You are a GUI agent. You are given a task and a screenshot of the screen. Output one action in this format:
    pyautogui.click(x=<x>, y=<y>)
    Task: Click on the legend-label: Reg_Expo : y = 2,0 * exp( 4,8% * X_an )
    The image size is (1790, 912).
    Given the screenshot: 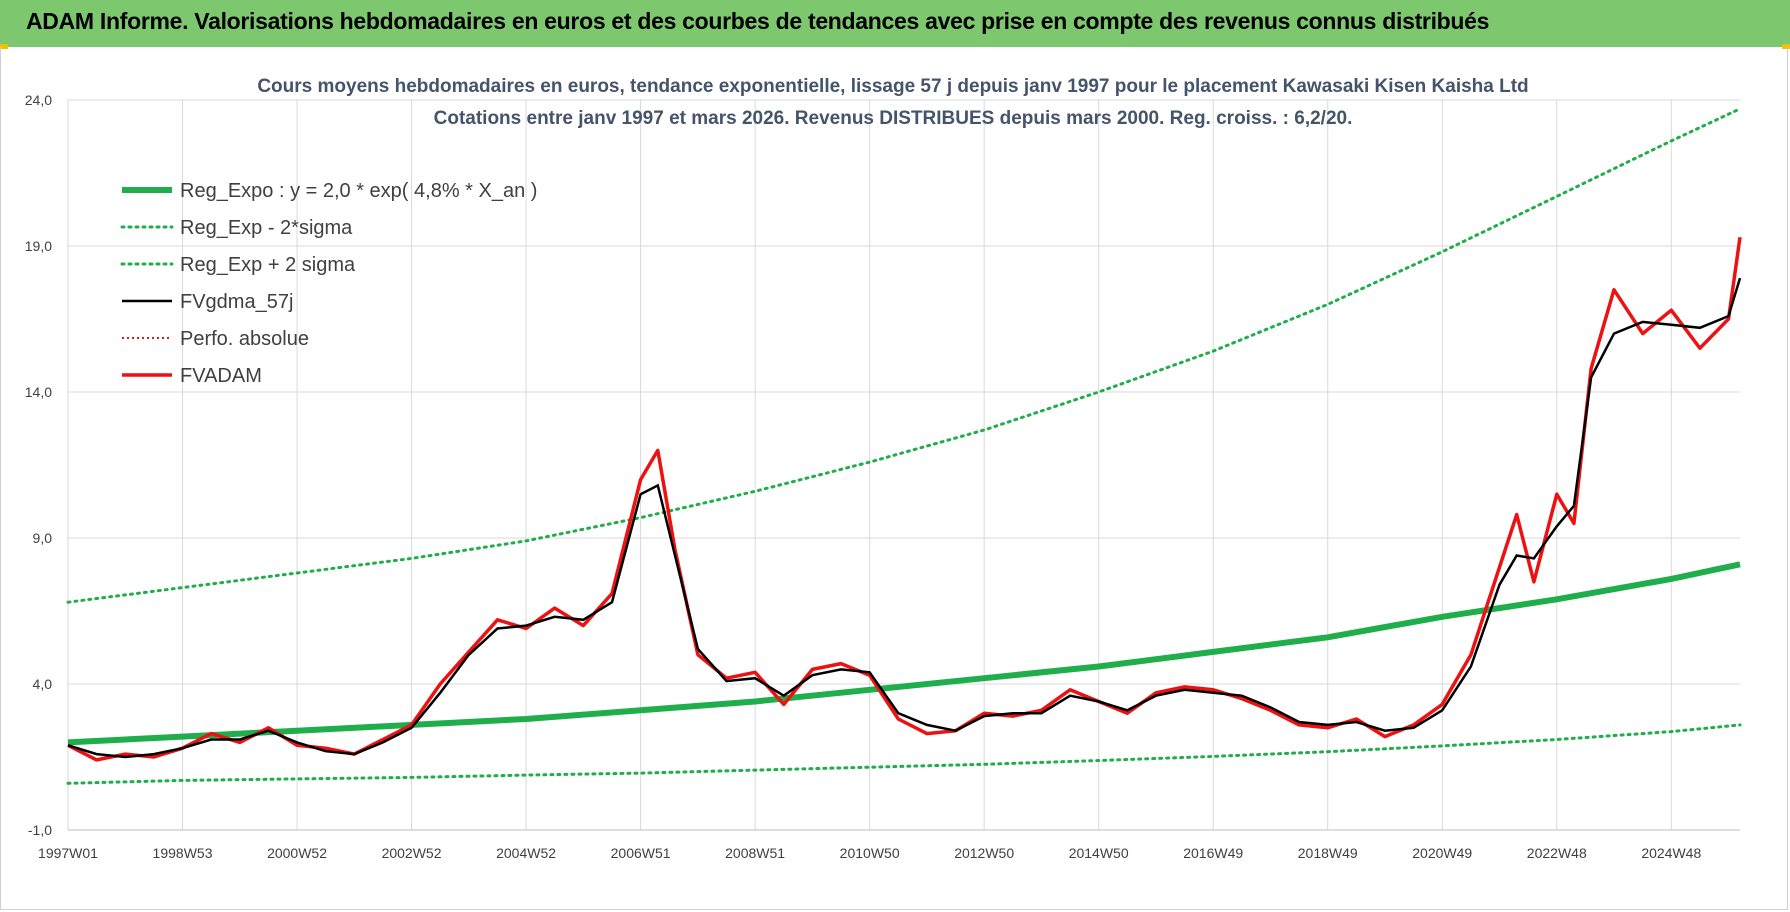 What is the action you would take?
    pyautogui.click(x=358, y=191)
    